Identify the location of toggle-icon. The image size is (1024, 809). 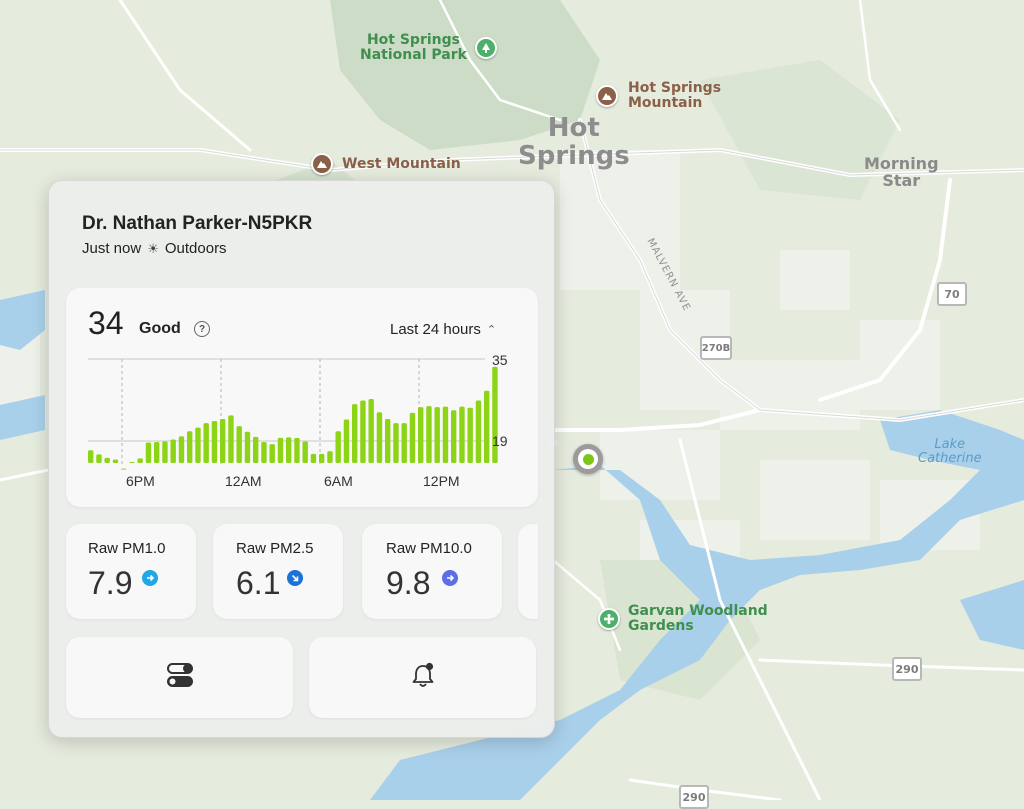
(180, 677).